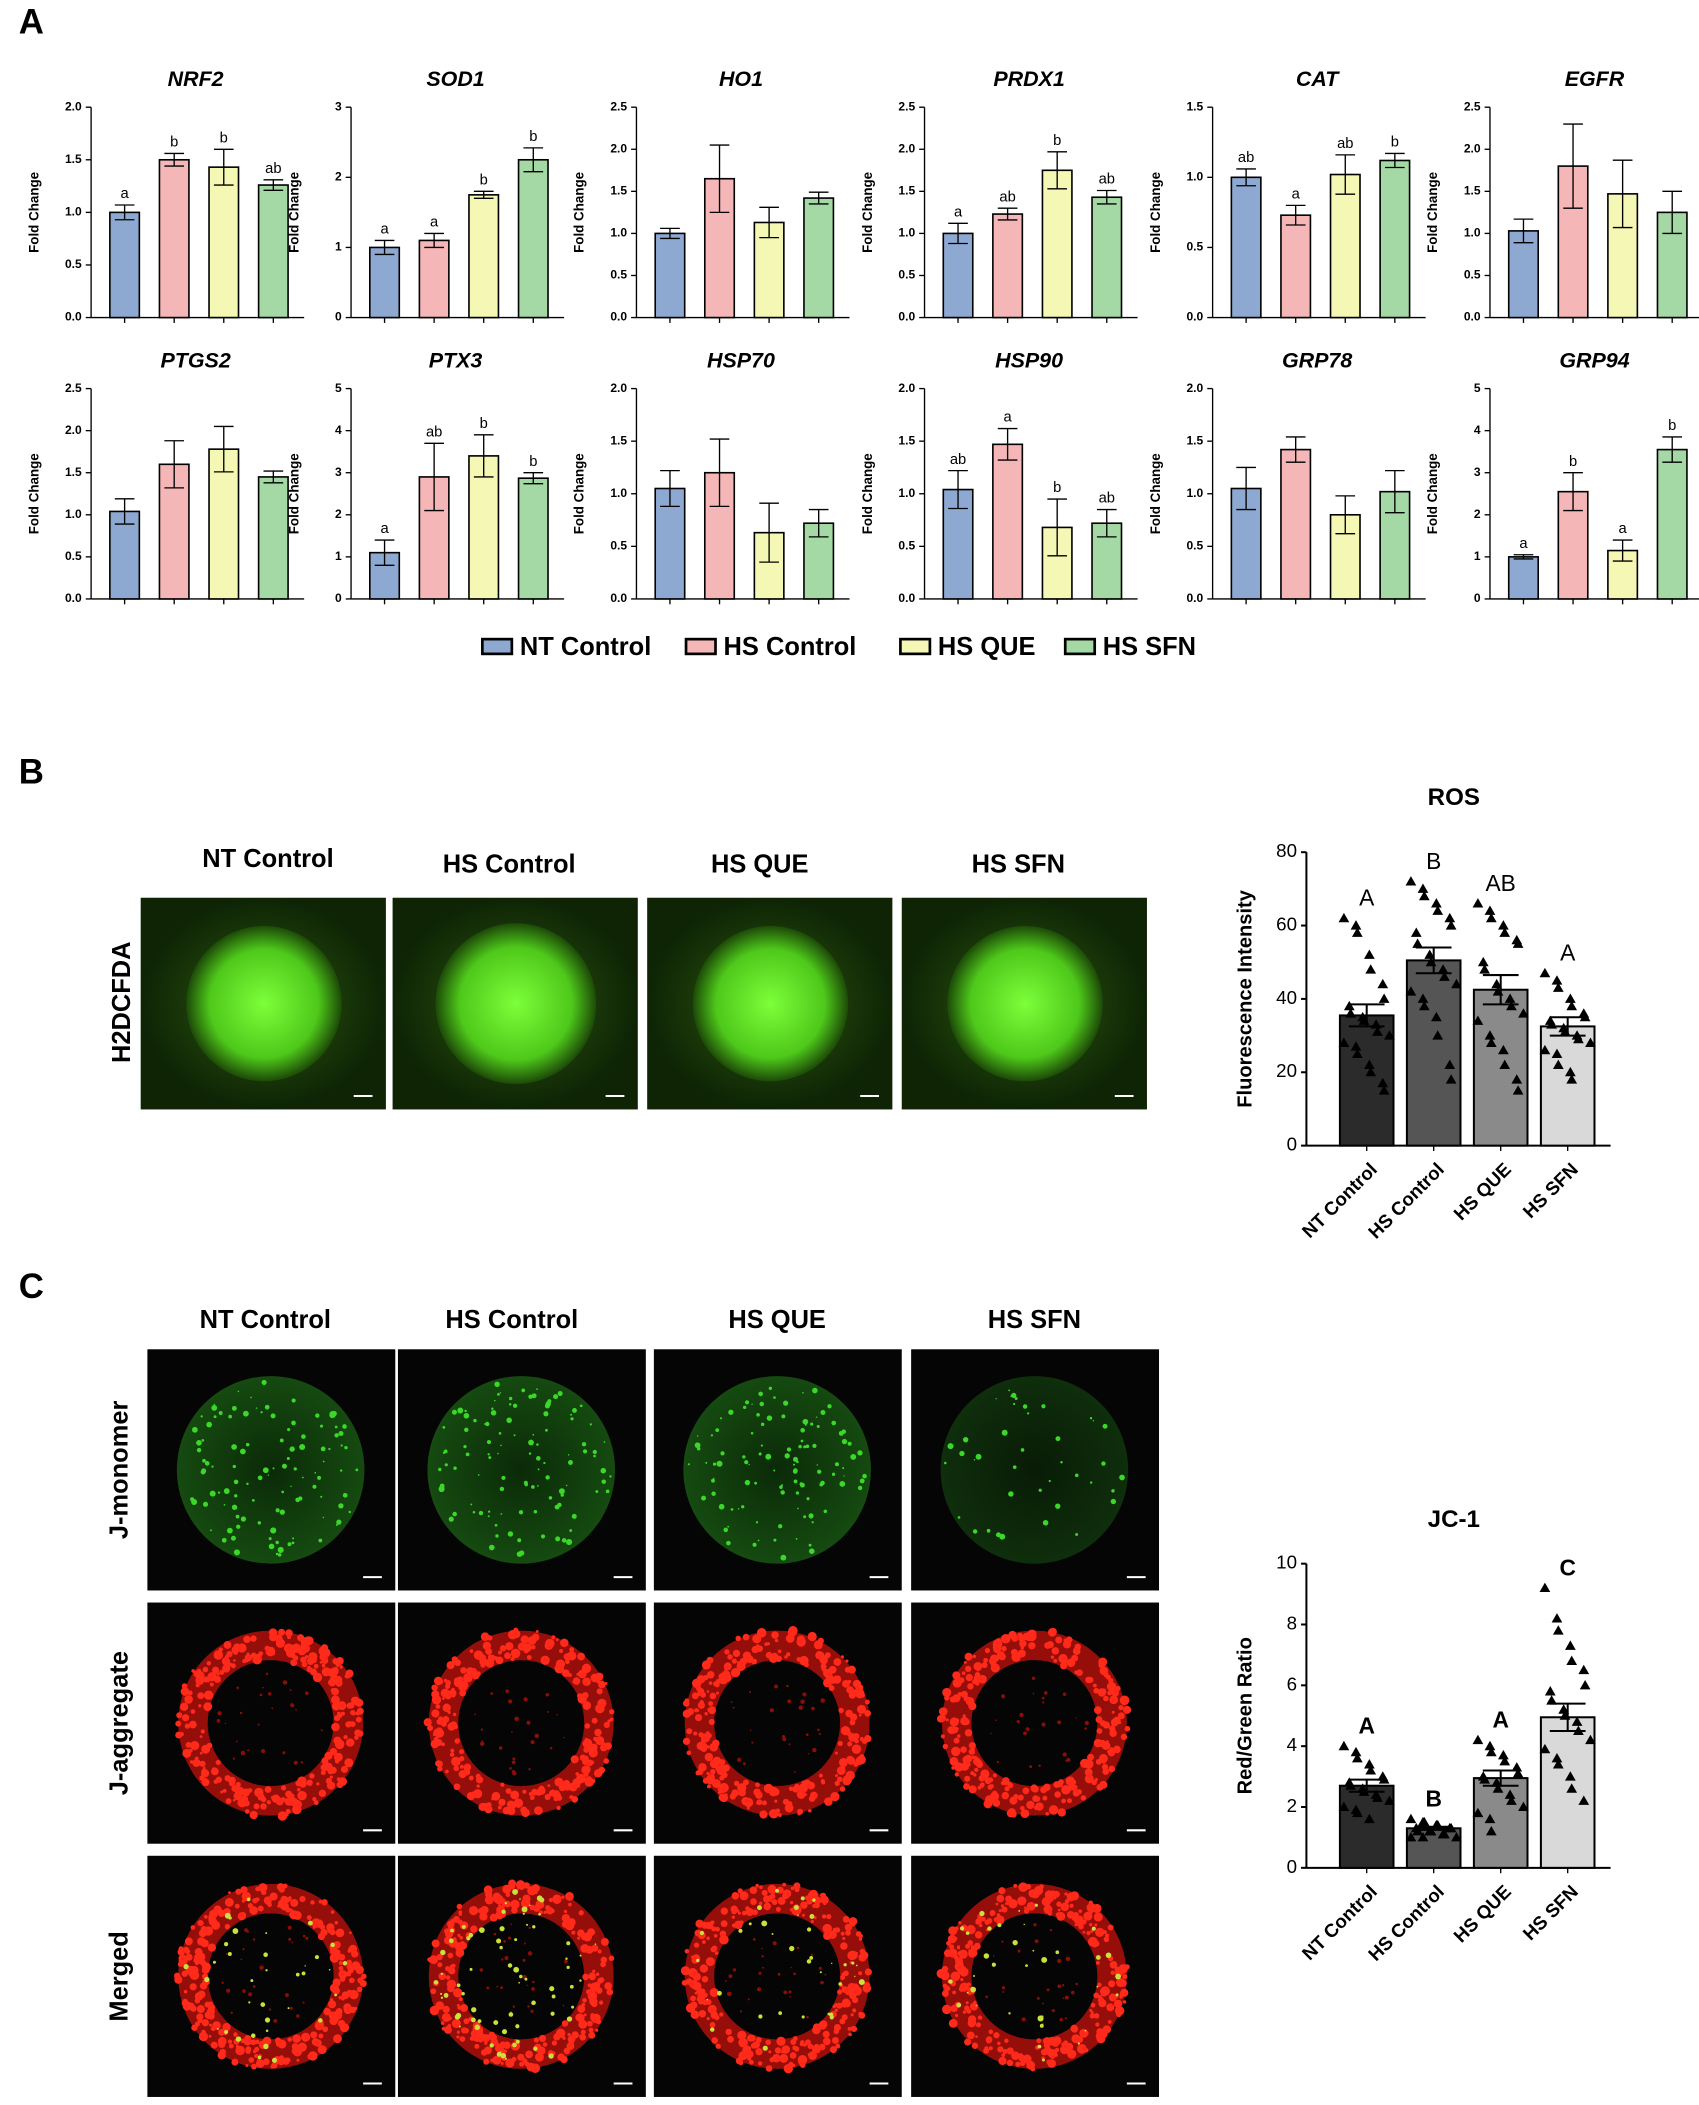 This screenshot has width=1699, height=2105. What do you see at coordinates (1317, 360) in the screenshot?
I see `chart-title: GRP78` at bounding box center [1317, 360].